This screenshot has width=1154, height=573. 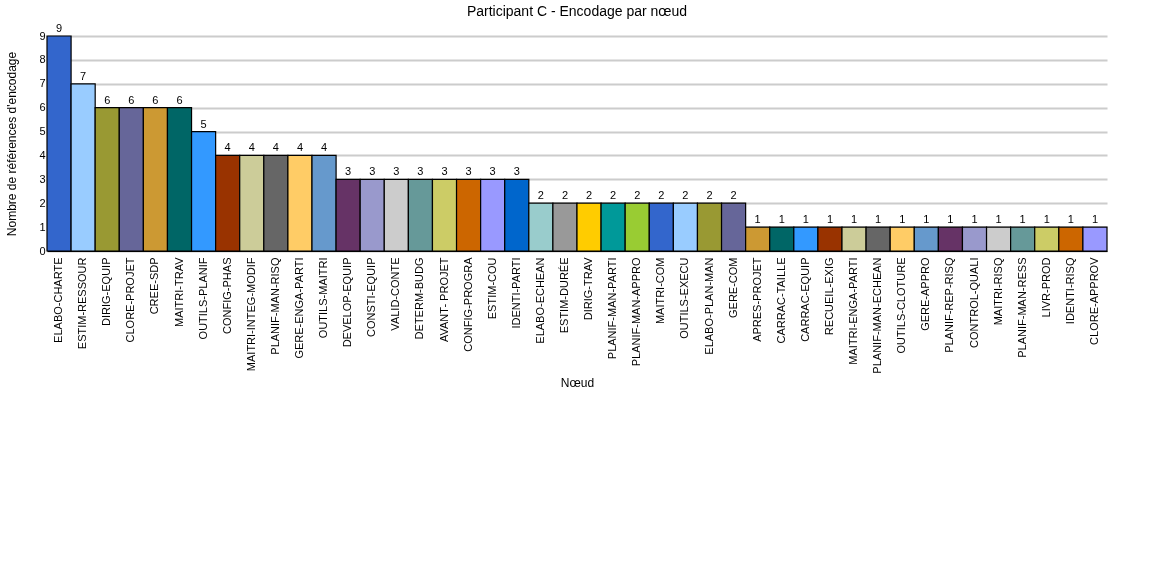 What do you see at coordinates (42, 59) in the screenshot?
I see `y-tick-label: 8` at bounding box center [42, 59].